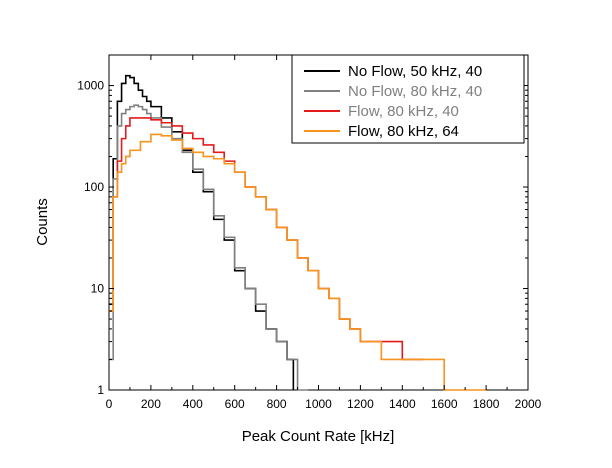 The height and width of the screenshot is (468, 612). Describe the element at coordinates (42, 222) in the screenshot. I see `y-axis-label: Counts` at that location.